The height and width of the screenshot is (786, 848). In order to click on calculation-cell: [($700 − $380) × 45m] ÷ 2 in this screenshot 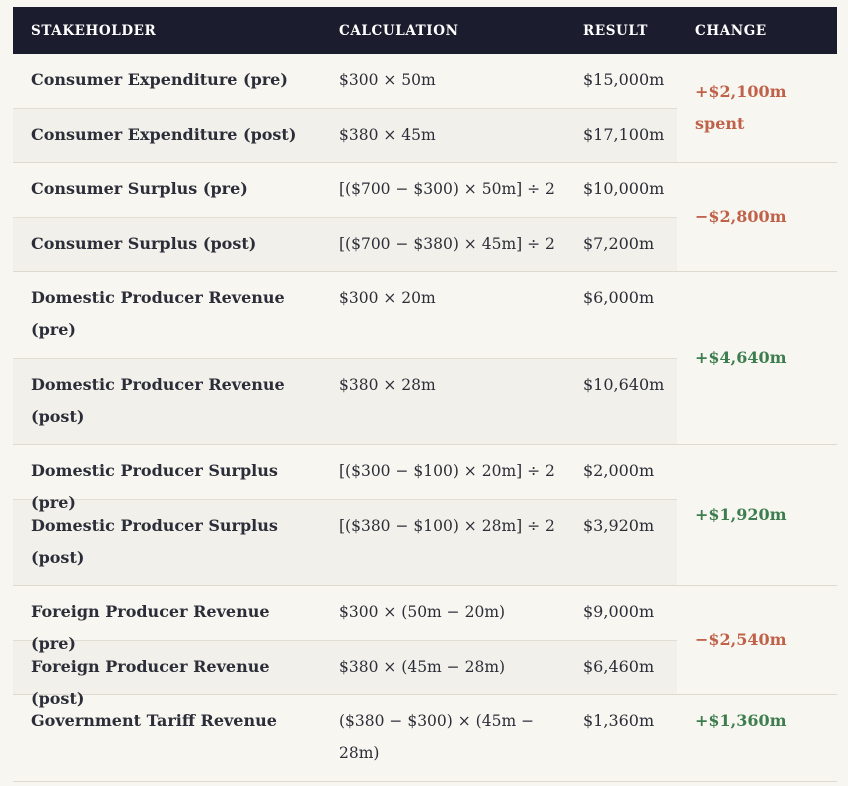, I will do `click(447, 244)`.